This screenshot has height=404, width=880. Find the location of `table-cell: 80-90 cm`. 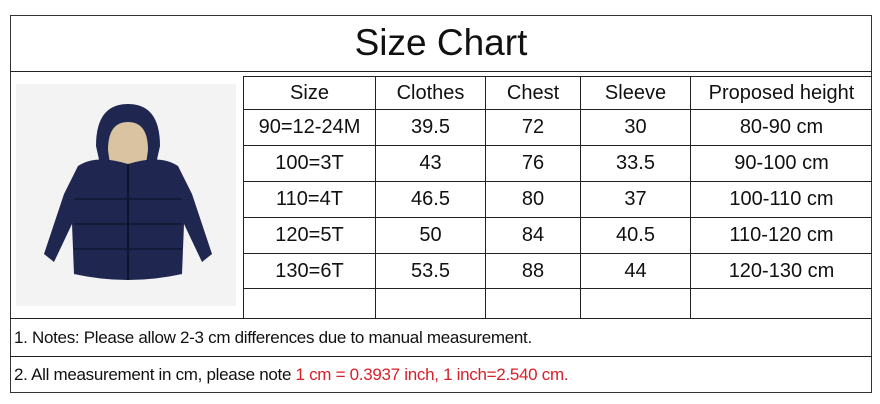

table-cell: 80-90 cm is located at coordinates (781, 127).